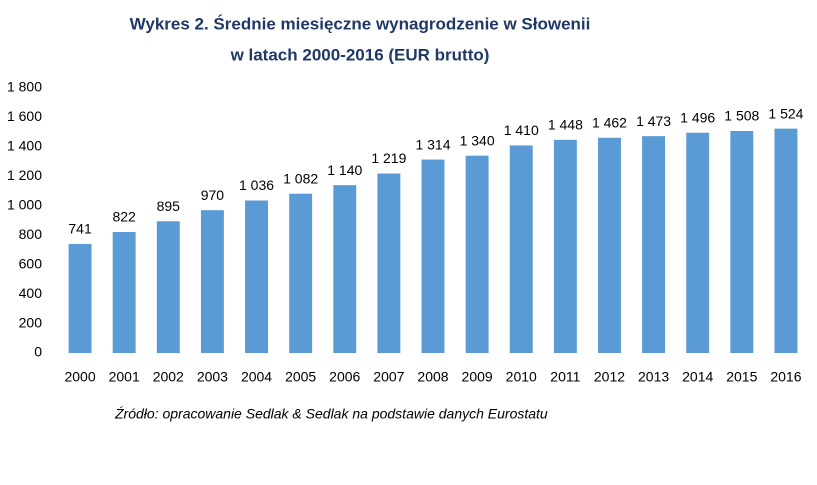  What do you see at coordinates (697, 117) in the screenshot?
I see `value-label: 1 496` at bounding box center [697, 117].